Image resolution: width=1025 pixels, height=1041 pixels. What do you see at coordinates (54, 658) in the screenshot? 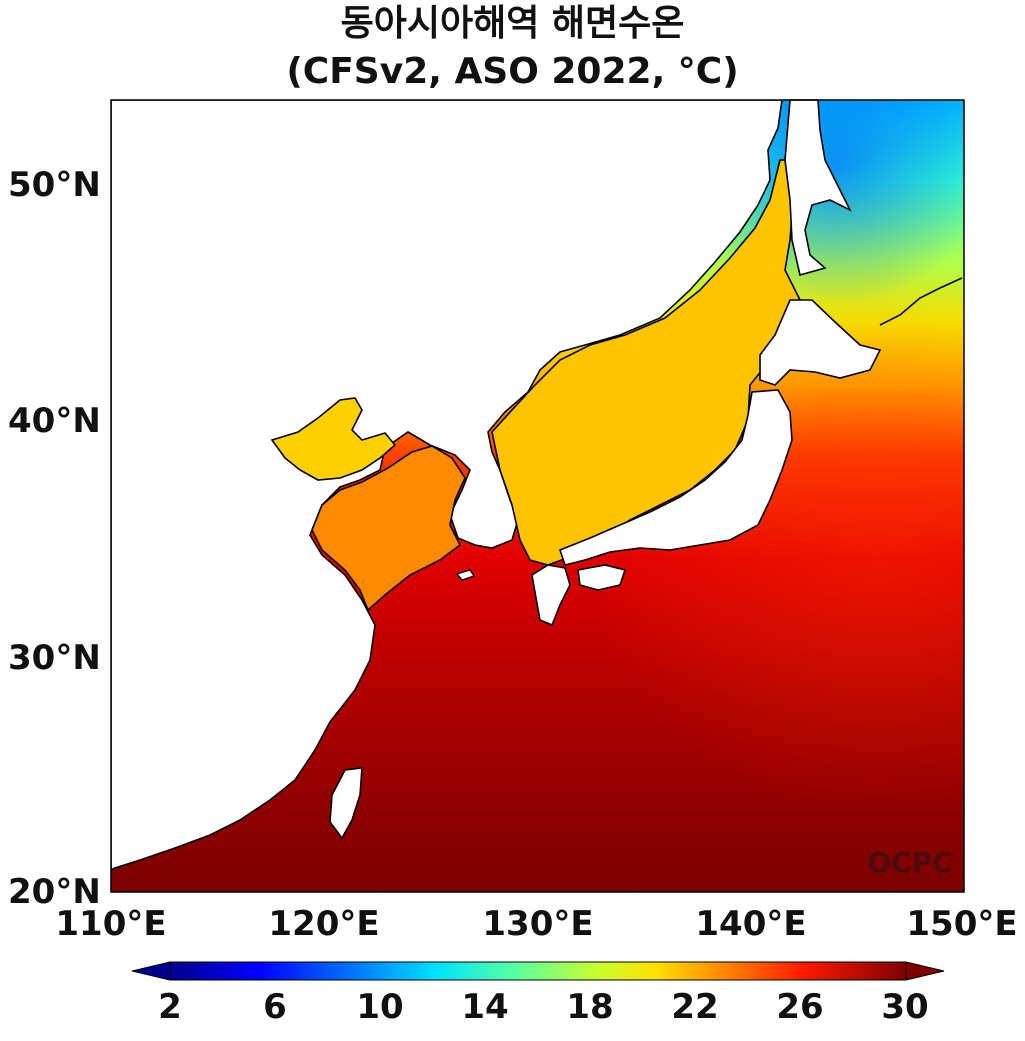
I see `ytick-label: 30°N` at bounding box center [54, 658].